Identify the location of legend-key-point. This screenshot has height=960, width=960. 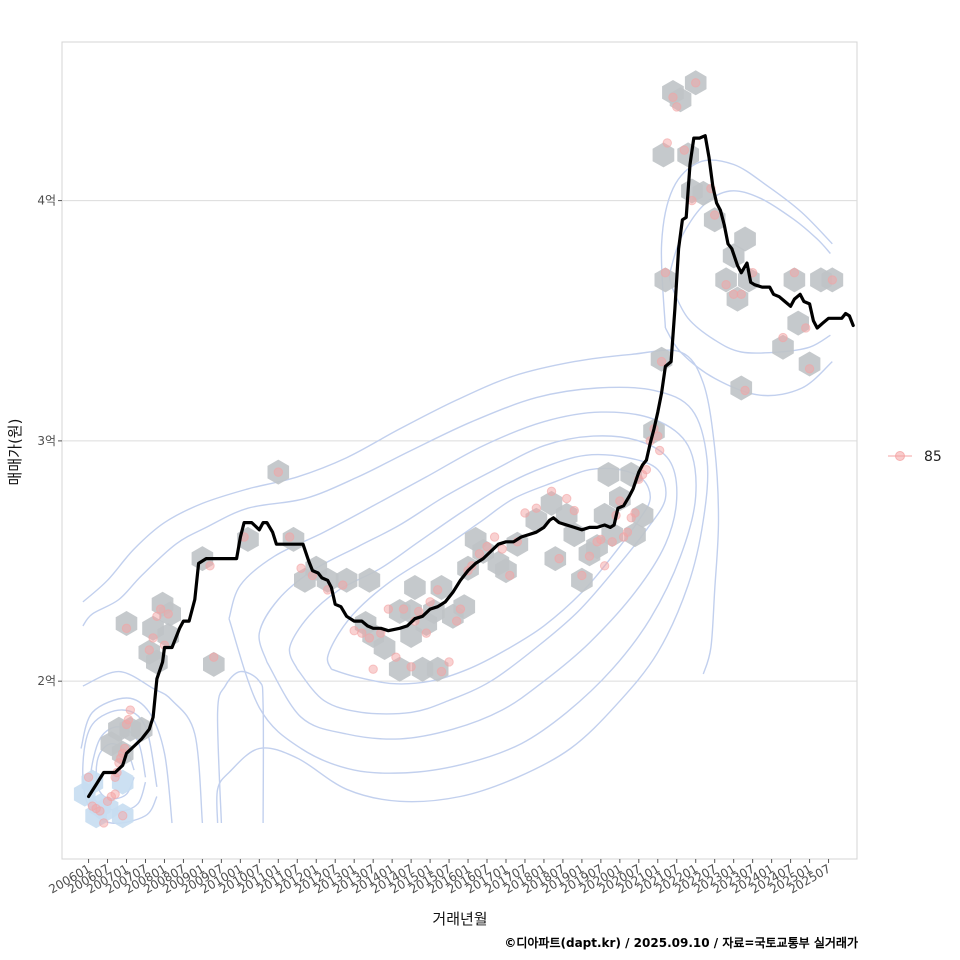
(900, 456).